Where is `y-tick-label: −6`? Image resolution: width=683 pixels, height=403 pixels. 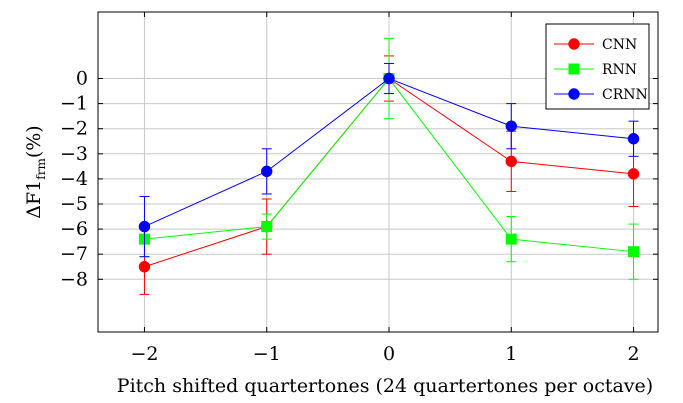 y-tick-label: −6 is located at coordinates (74, 229).